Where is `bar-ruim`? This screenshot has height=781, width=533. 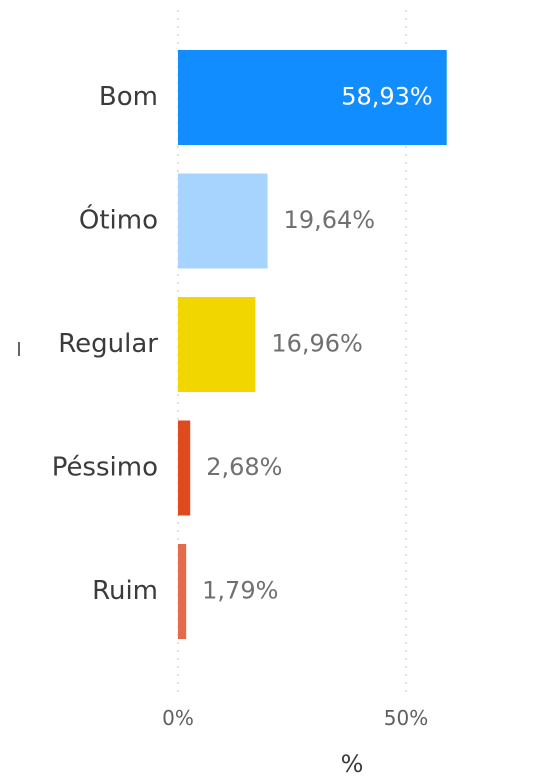 bar-ruim is located at coordinates (182, 591).